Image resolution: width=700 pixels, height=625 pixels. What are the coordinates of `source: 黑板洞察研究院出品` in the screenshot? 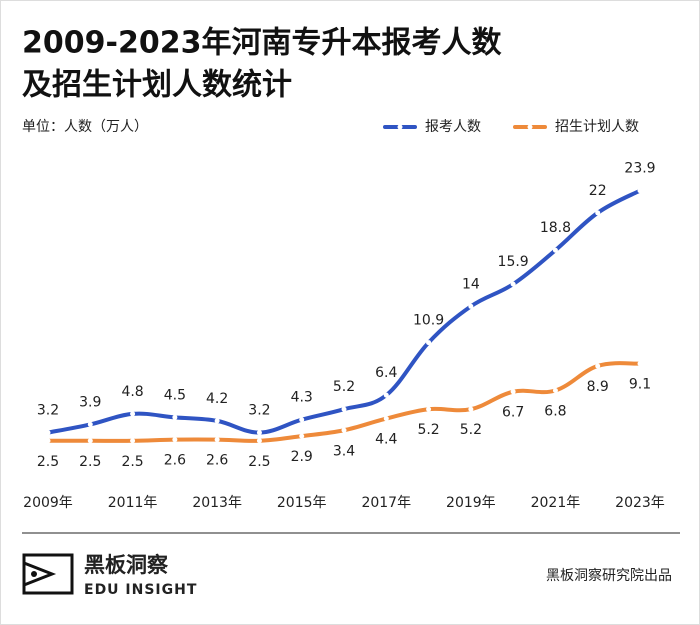 It's located at (609, 575).